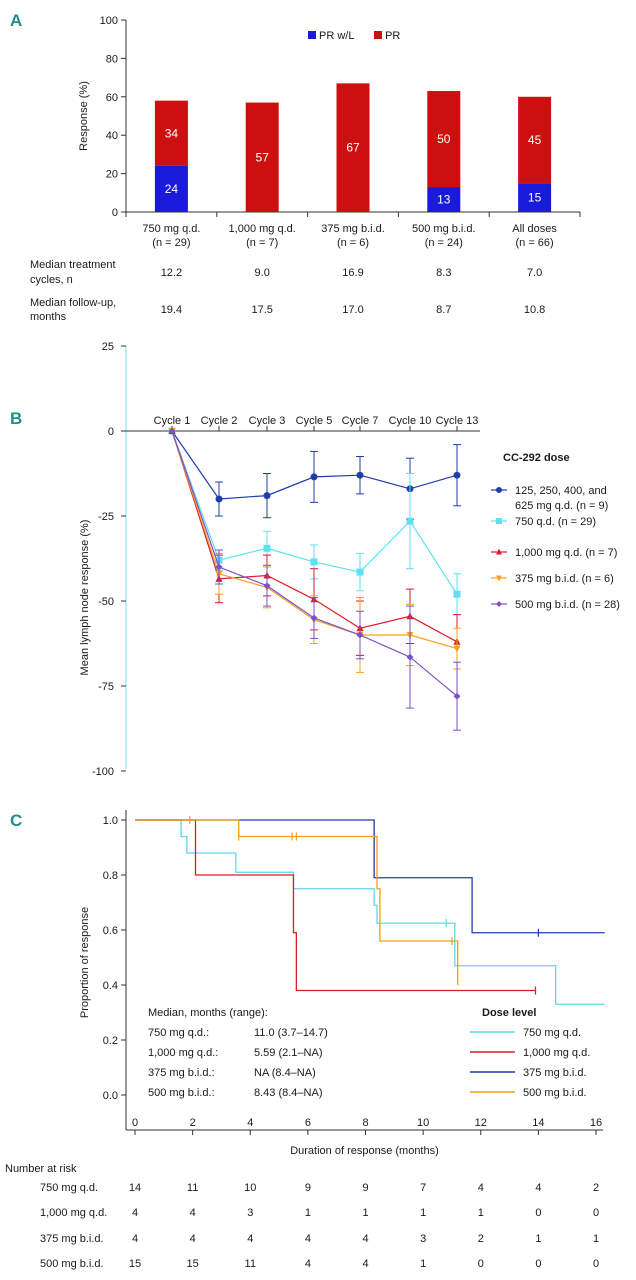 This screenshot has width=636, height=1280. I want to click on risk-count: 3, so click(250, 1213).